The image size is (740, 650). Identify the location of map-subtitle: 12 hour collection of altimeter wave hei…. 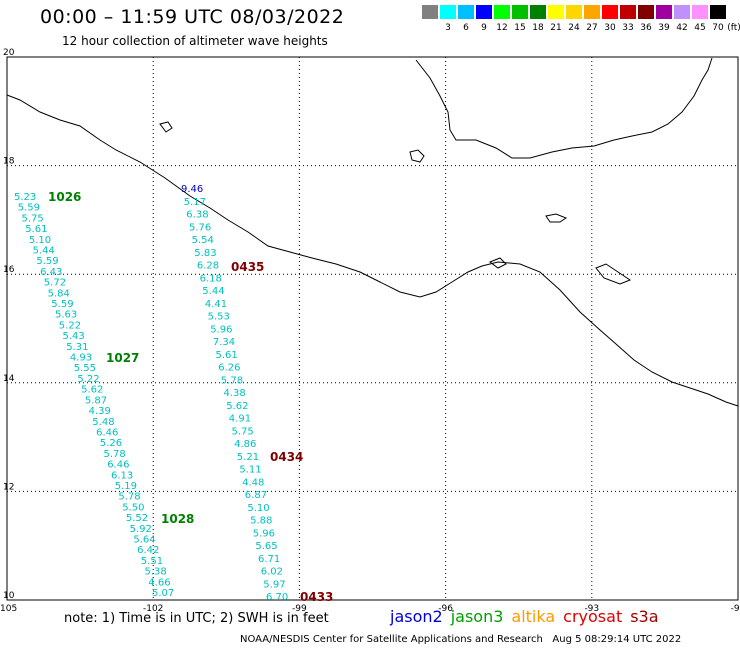
(195, 41).